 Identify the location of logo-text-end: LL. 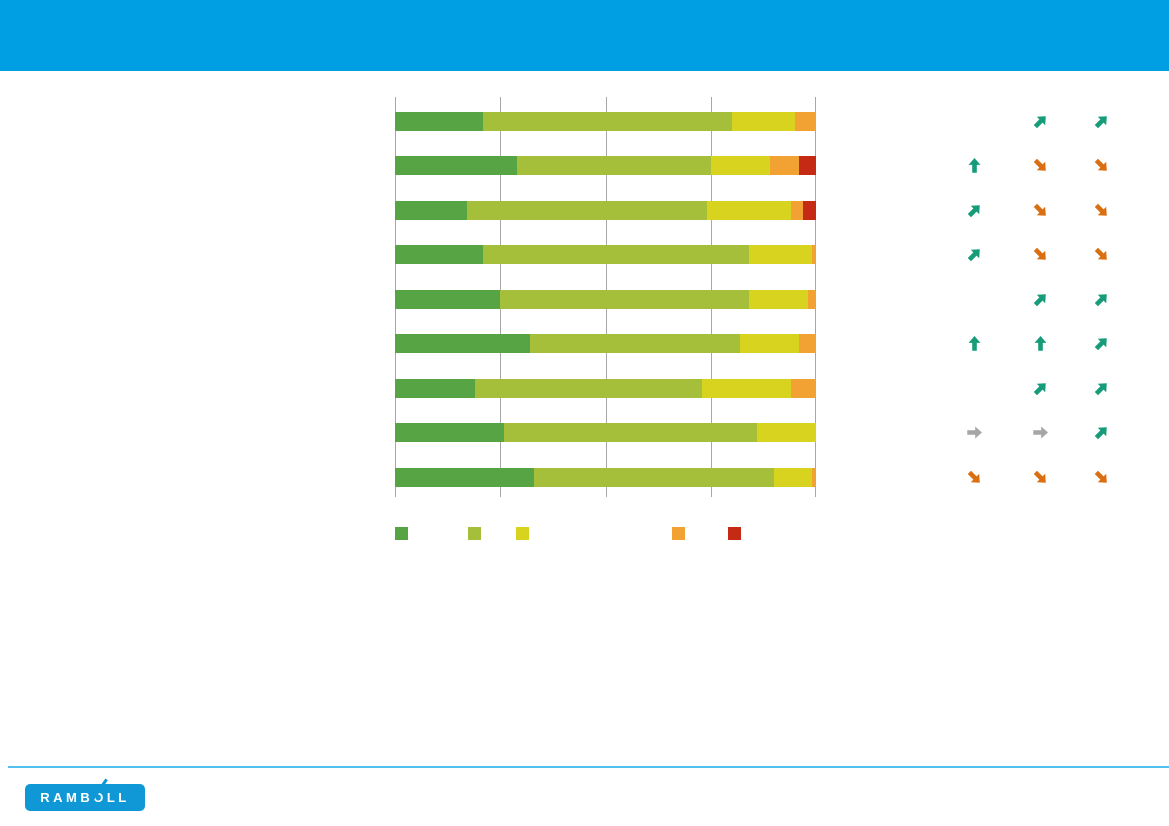
(118, 797).